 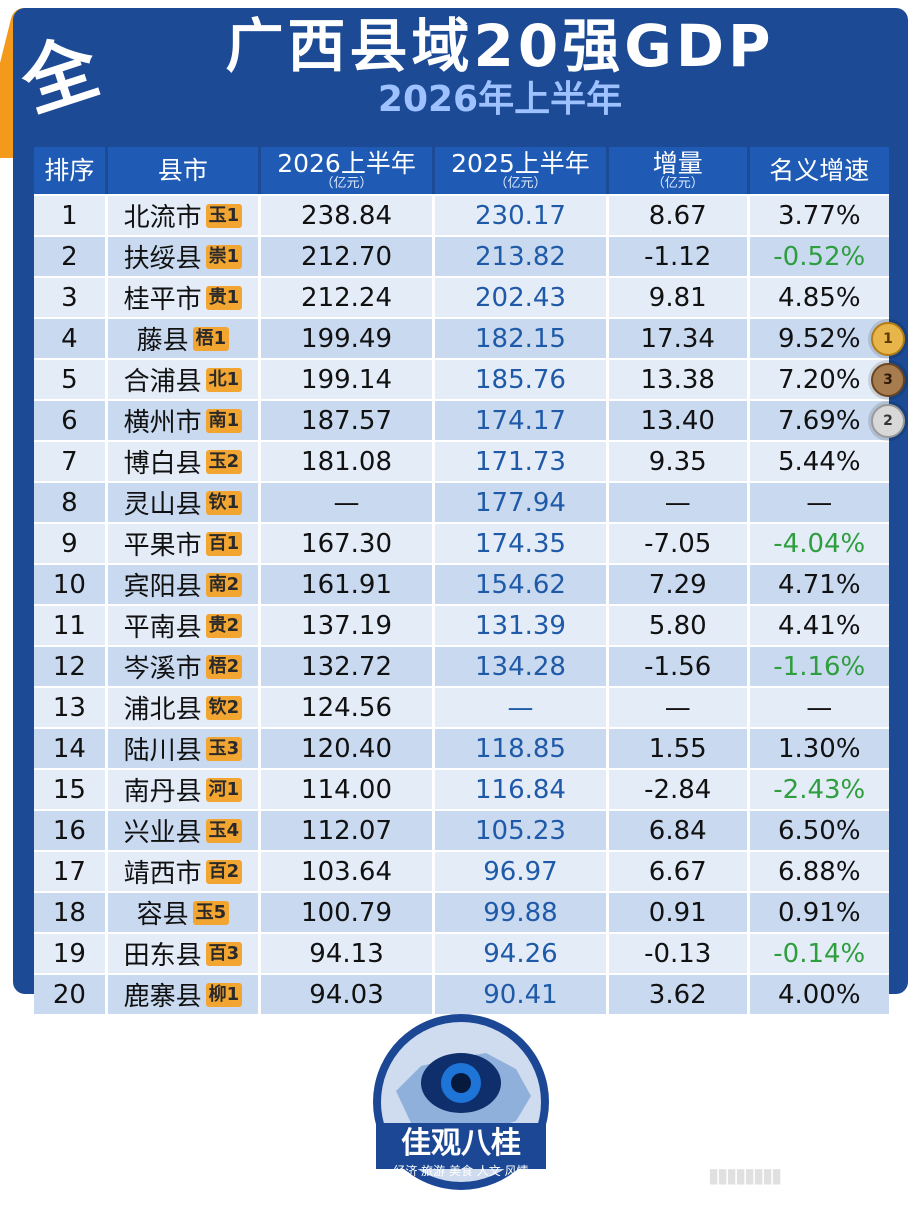 I want to click on growth-rate-cell: -0.14%, so click(x=819, y=953).